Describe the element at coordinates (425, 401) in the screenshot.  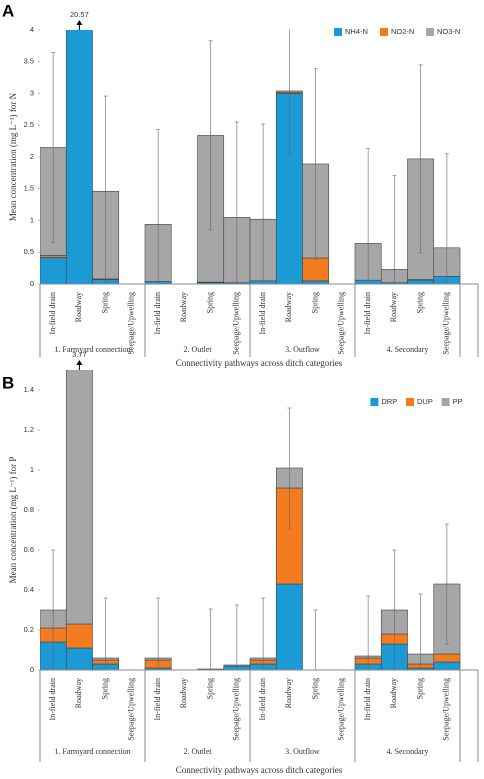
I see `legend-label: DUP` at that location.